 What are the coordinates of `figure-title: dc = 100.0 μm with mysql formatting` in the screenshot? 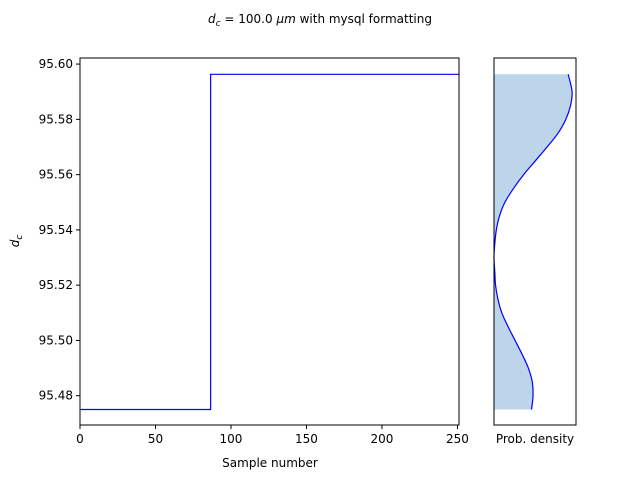 It's located at (320, 20).